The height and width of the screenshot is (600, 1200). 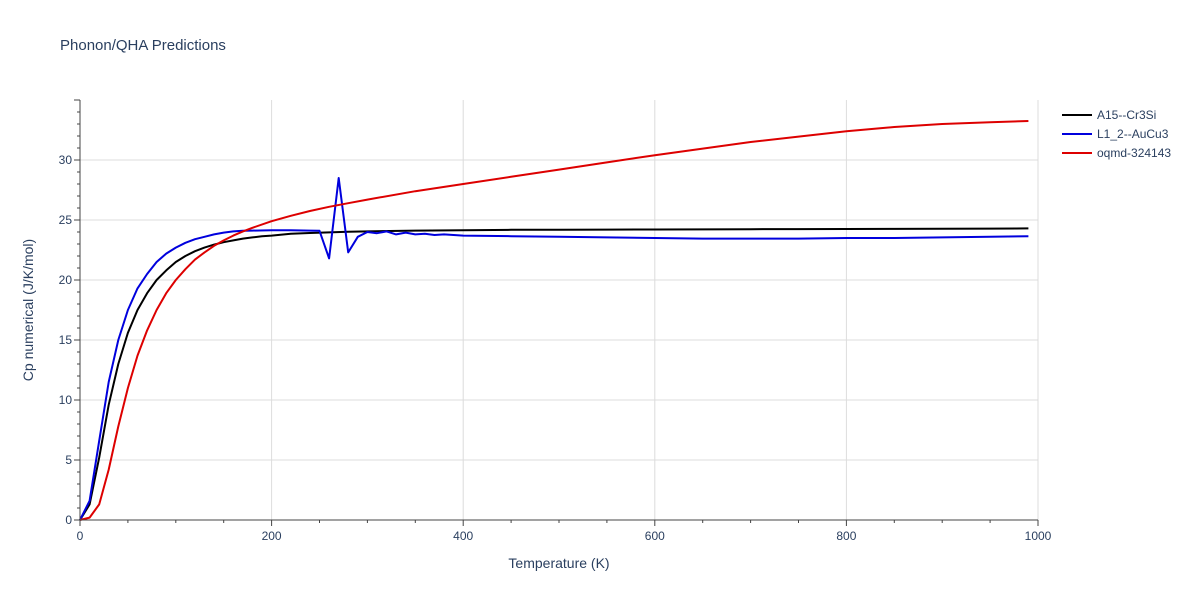 What do you see at coordinates (143, 45) in the screenshot?
I see `chart-title: Phonon/QHA Predictions` at bounding box center [143, 45].